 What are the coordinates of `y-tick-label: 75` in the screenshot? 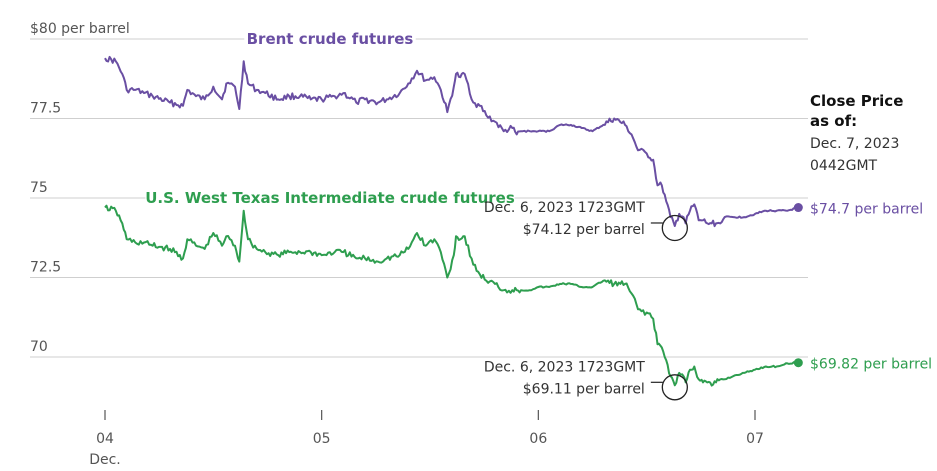 It's located at (39, 188).